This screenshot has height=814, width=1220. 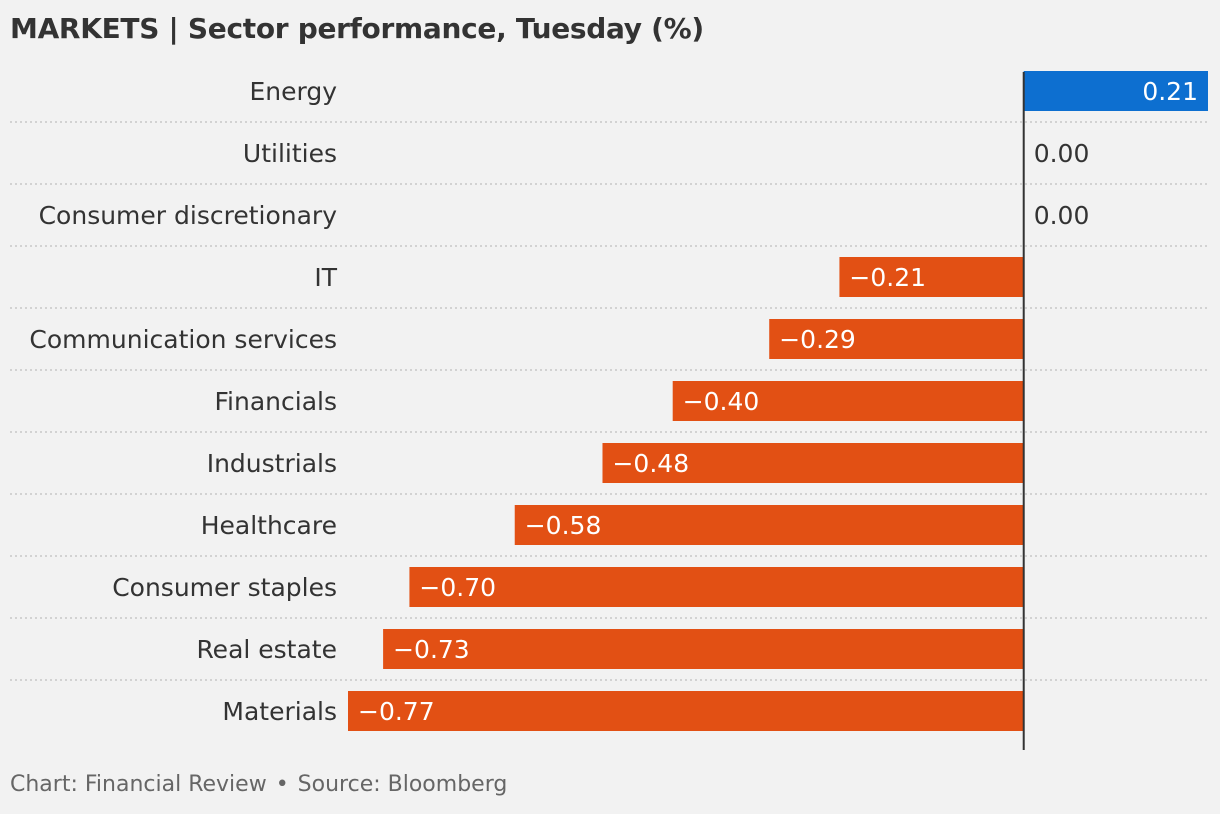 What do you see at coordinates (269, 525) in the screenshot?
I see `category-label: Healthcare` at bounding box center [269, 525].